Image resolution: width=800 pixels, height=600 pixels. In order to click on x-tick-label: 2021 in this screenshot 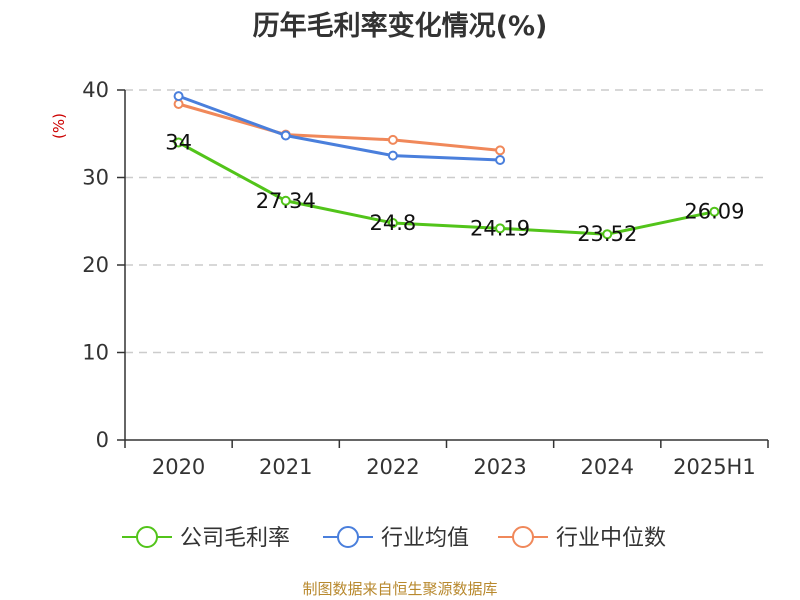, I will do `click(285, 467)`.